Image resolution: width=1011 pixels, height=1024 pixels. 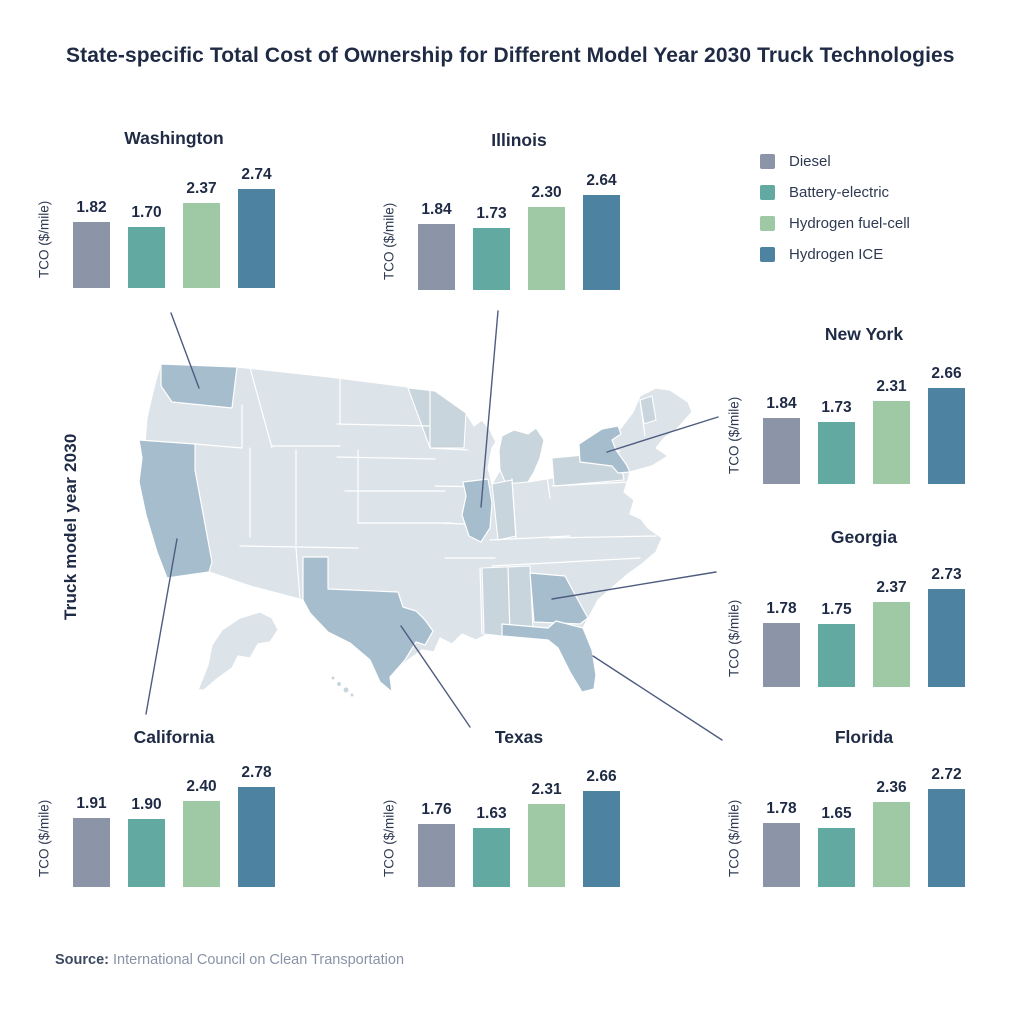 I want to click on bar-value-label: 2.74, so click(x=256, y=174).